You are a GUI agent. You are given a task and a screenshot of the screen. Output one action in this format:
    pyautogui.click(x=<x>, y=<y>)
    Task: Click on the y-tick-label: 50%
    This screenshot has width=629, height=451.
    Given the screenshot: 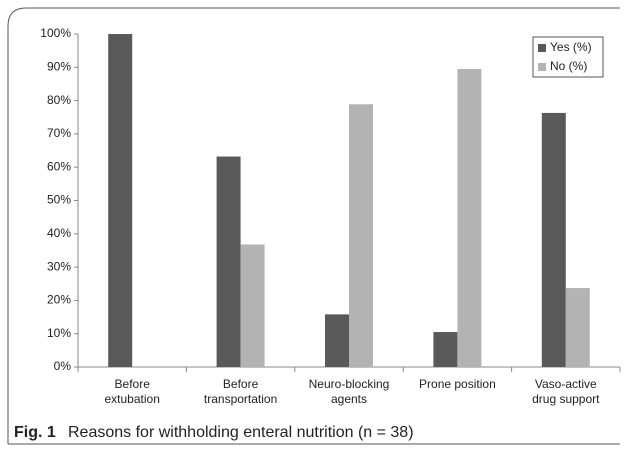 What is the action you would take?
    pyautogui.click(x=59, y=200)
    